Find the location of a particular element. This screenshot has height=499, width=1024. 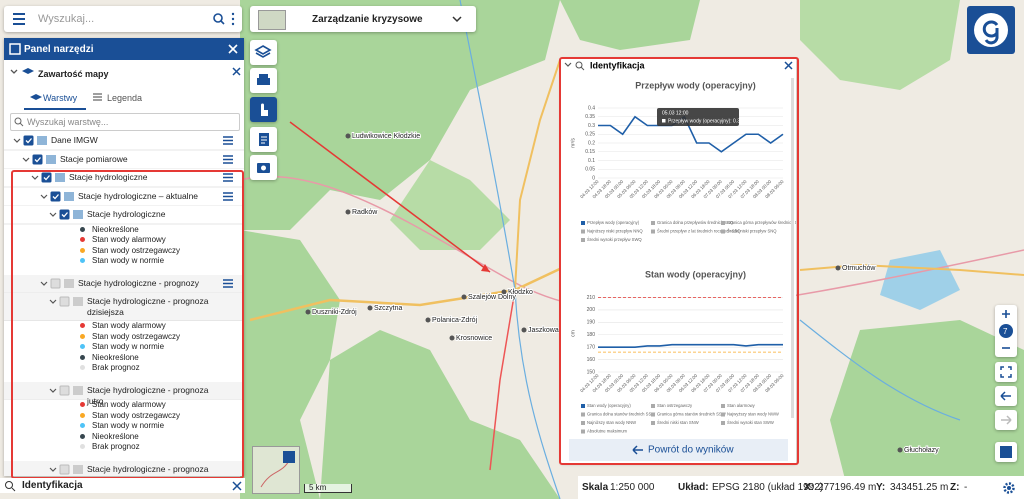

legend-item: Stan wody ostrzegawczy is located at coordinates (124, 416).